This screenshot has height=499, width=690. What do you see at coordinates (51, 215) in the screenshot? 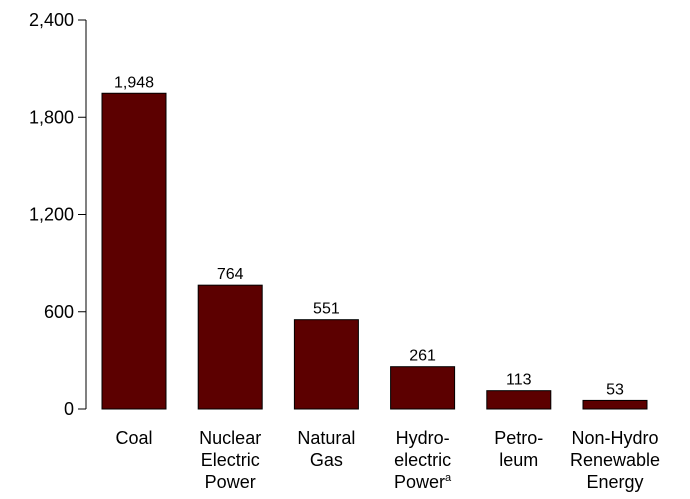
I see `y-tick-label: 1,200` at bounding box center [51, 215].